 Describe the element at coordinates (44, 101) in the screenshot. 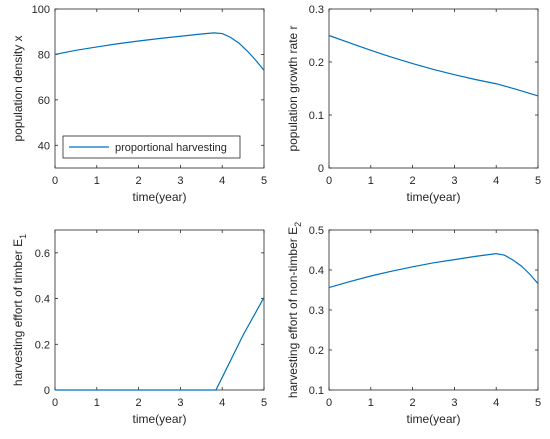

I see `y-tick-label: 60` at that location.